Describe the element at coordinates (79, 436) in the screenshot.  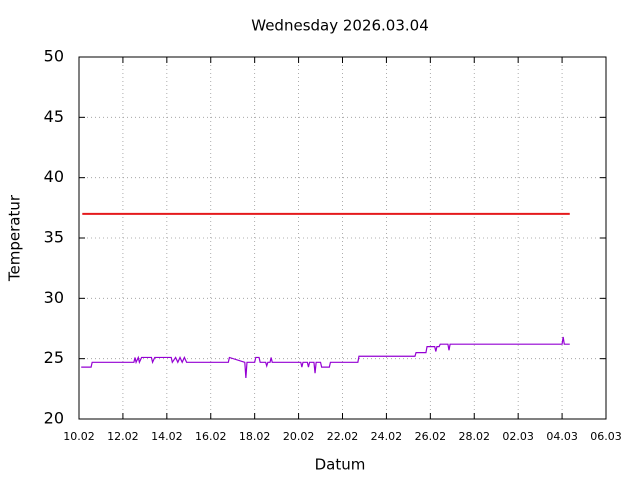
I see `x-tick-label: 10.02` at that location.